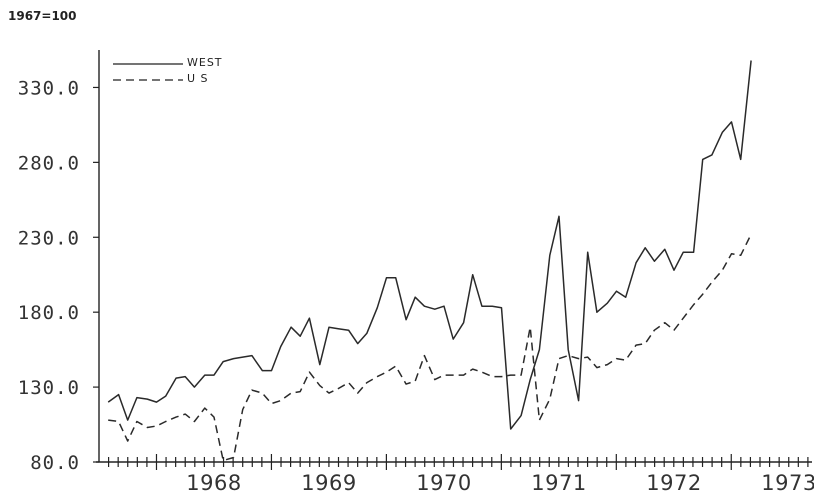 This screenshot has width=814, height=497. I want to click on x-tick-label: 1972, so click(673, 483).